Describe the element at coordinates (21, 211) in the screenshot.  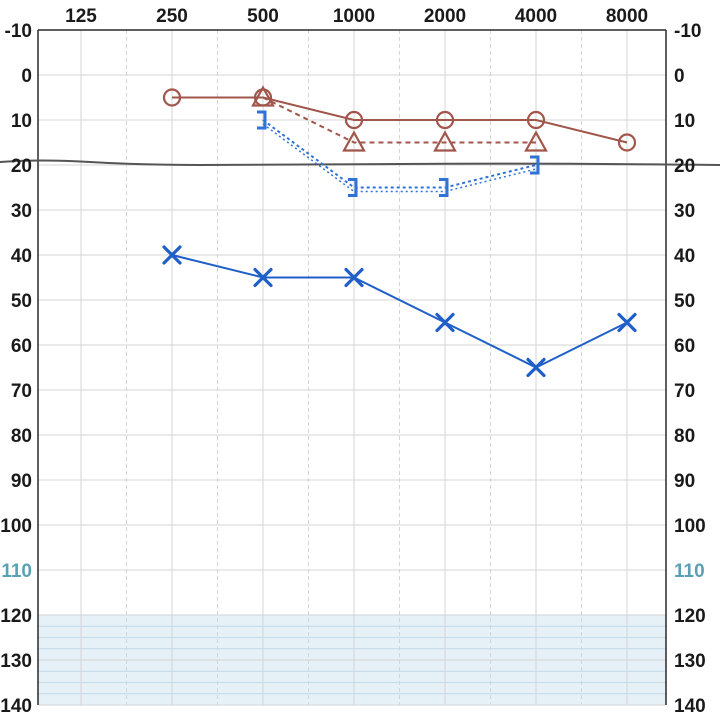
I see `y-tick-label-left: 30` at that location.